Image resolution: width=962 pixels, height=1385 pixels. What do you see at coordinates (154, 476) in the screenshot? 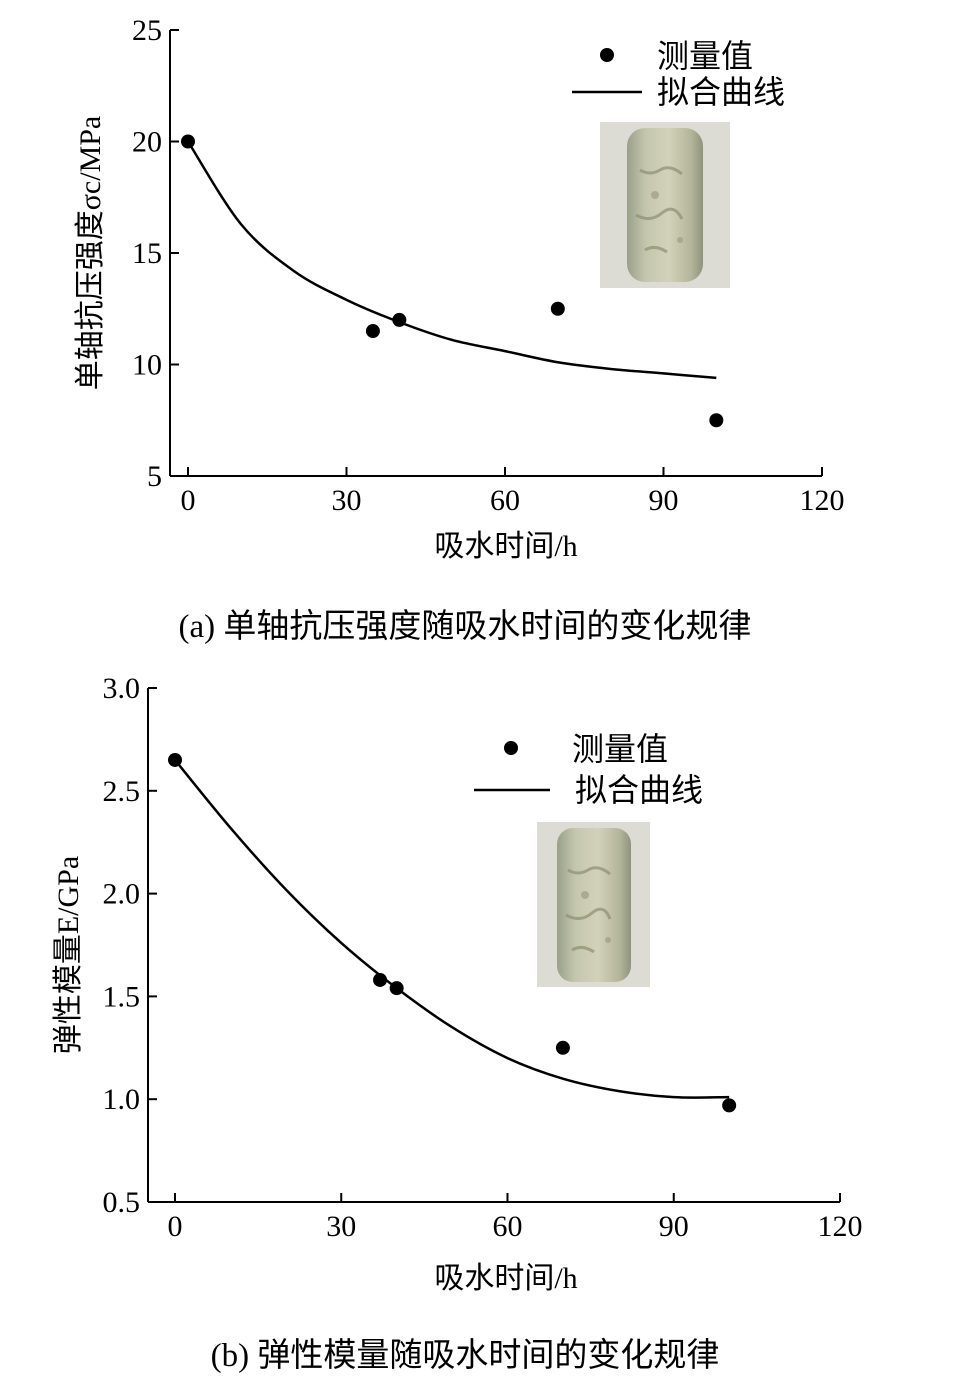
I see `y-tick-label: 5` at bounding box center [154, 476].